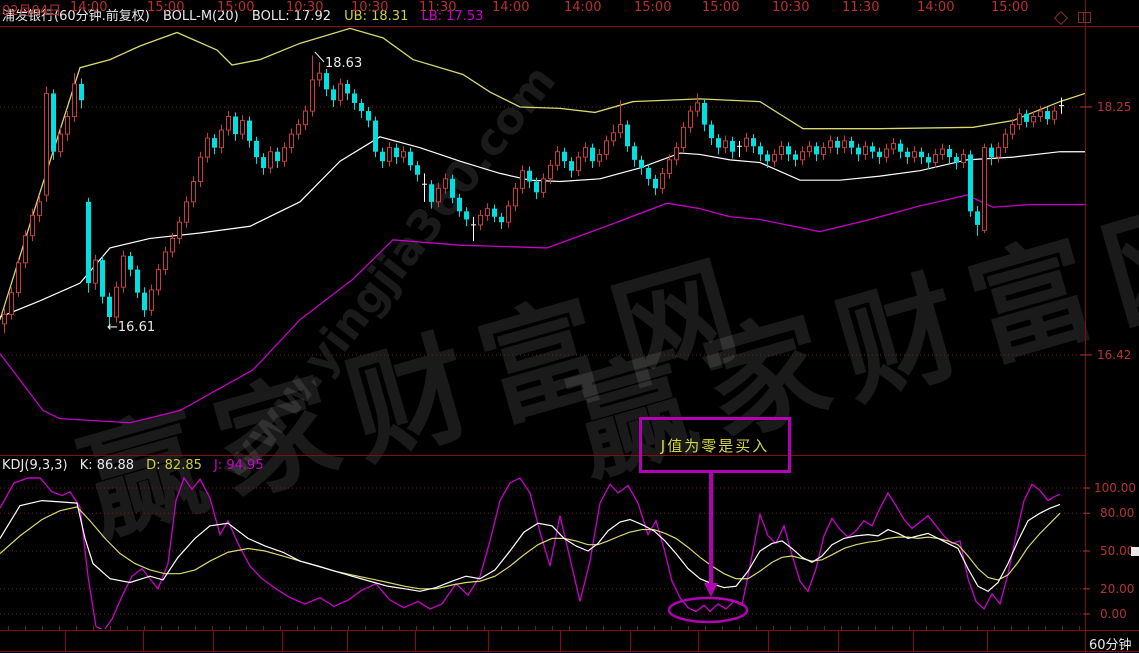 The height and width of the screenshot is (653, 1139). What do you see at coordinates (1117, 551) in the screenshot?
I see `kdj-axis-label: 50.00` at bounding box center [1117, 551].